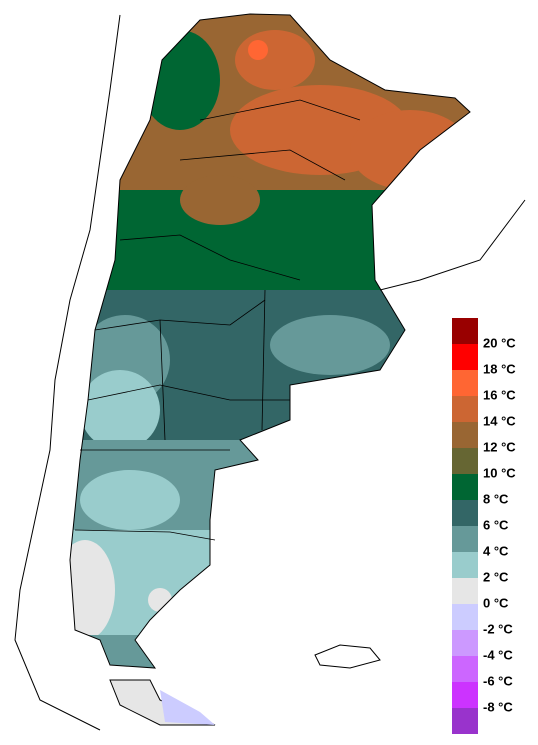 The height and width of the screenshot is (745, 538). Describe the element at coordinates (499, 342) in the screenshot. I see `legend-label: 20 °C` at that location.